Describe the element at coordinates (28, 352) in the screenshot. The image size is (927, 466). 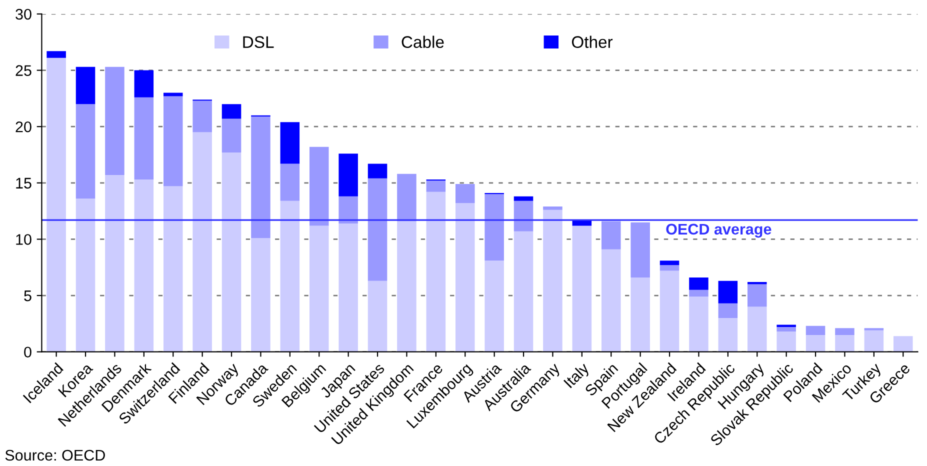
I see `y-tick-label: 0` at that location.